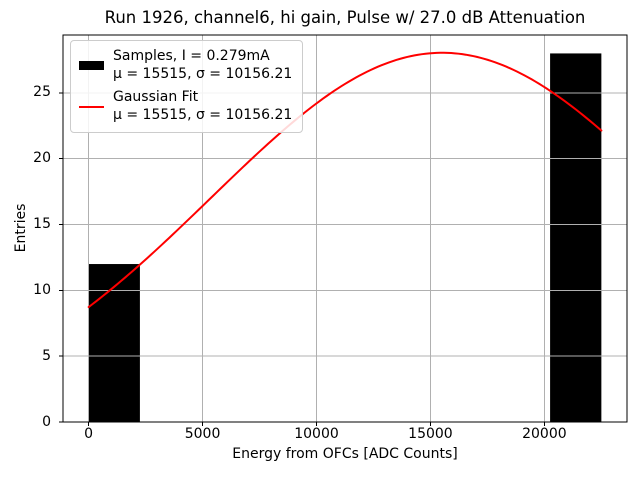  What do you see at coordinates (42, 289) in the screenshot?
I see `y-tick-label: 10` at bounding box center [42, 289].